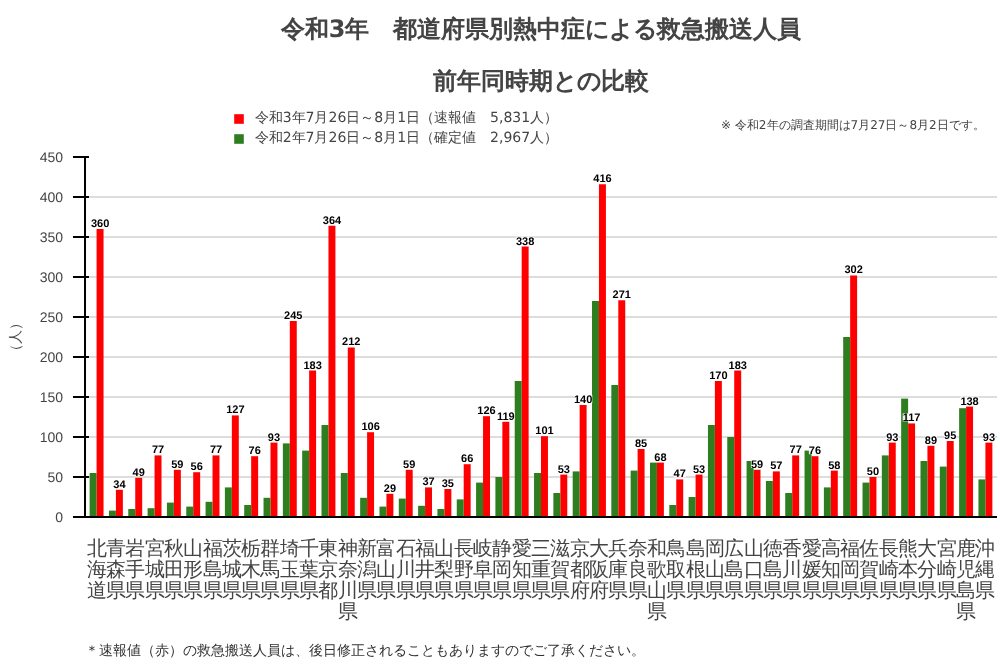 This screenshot has height=668, width=1000. I want to click on x-tick-label: 兵庫県, so click(618, 570).